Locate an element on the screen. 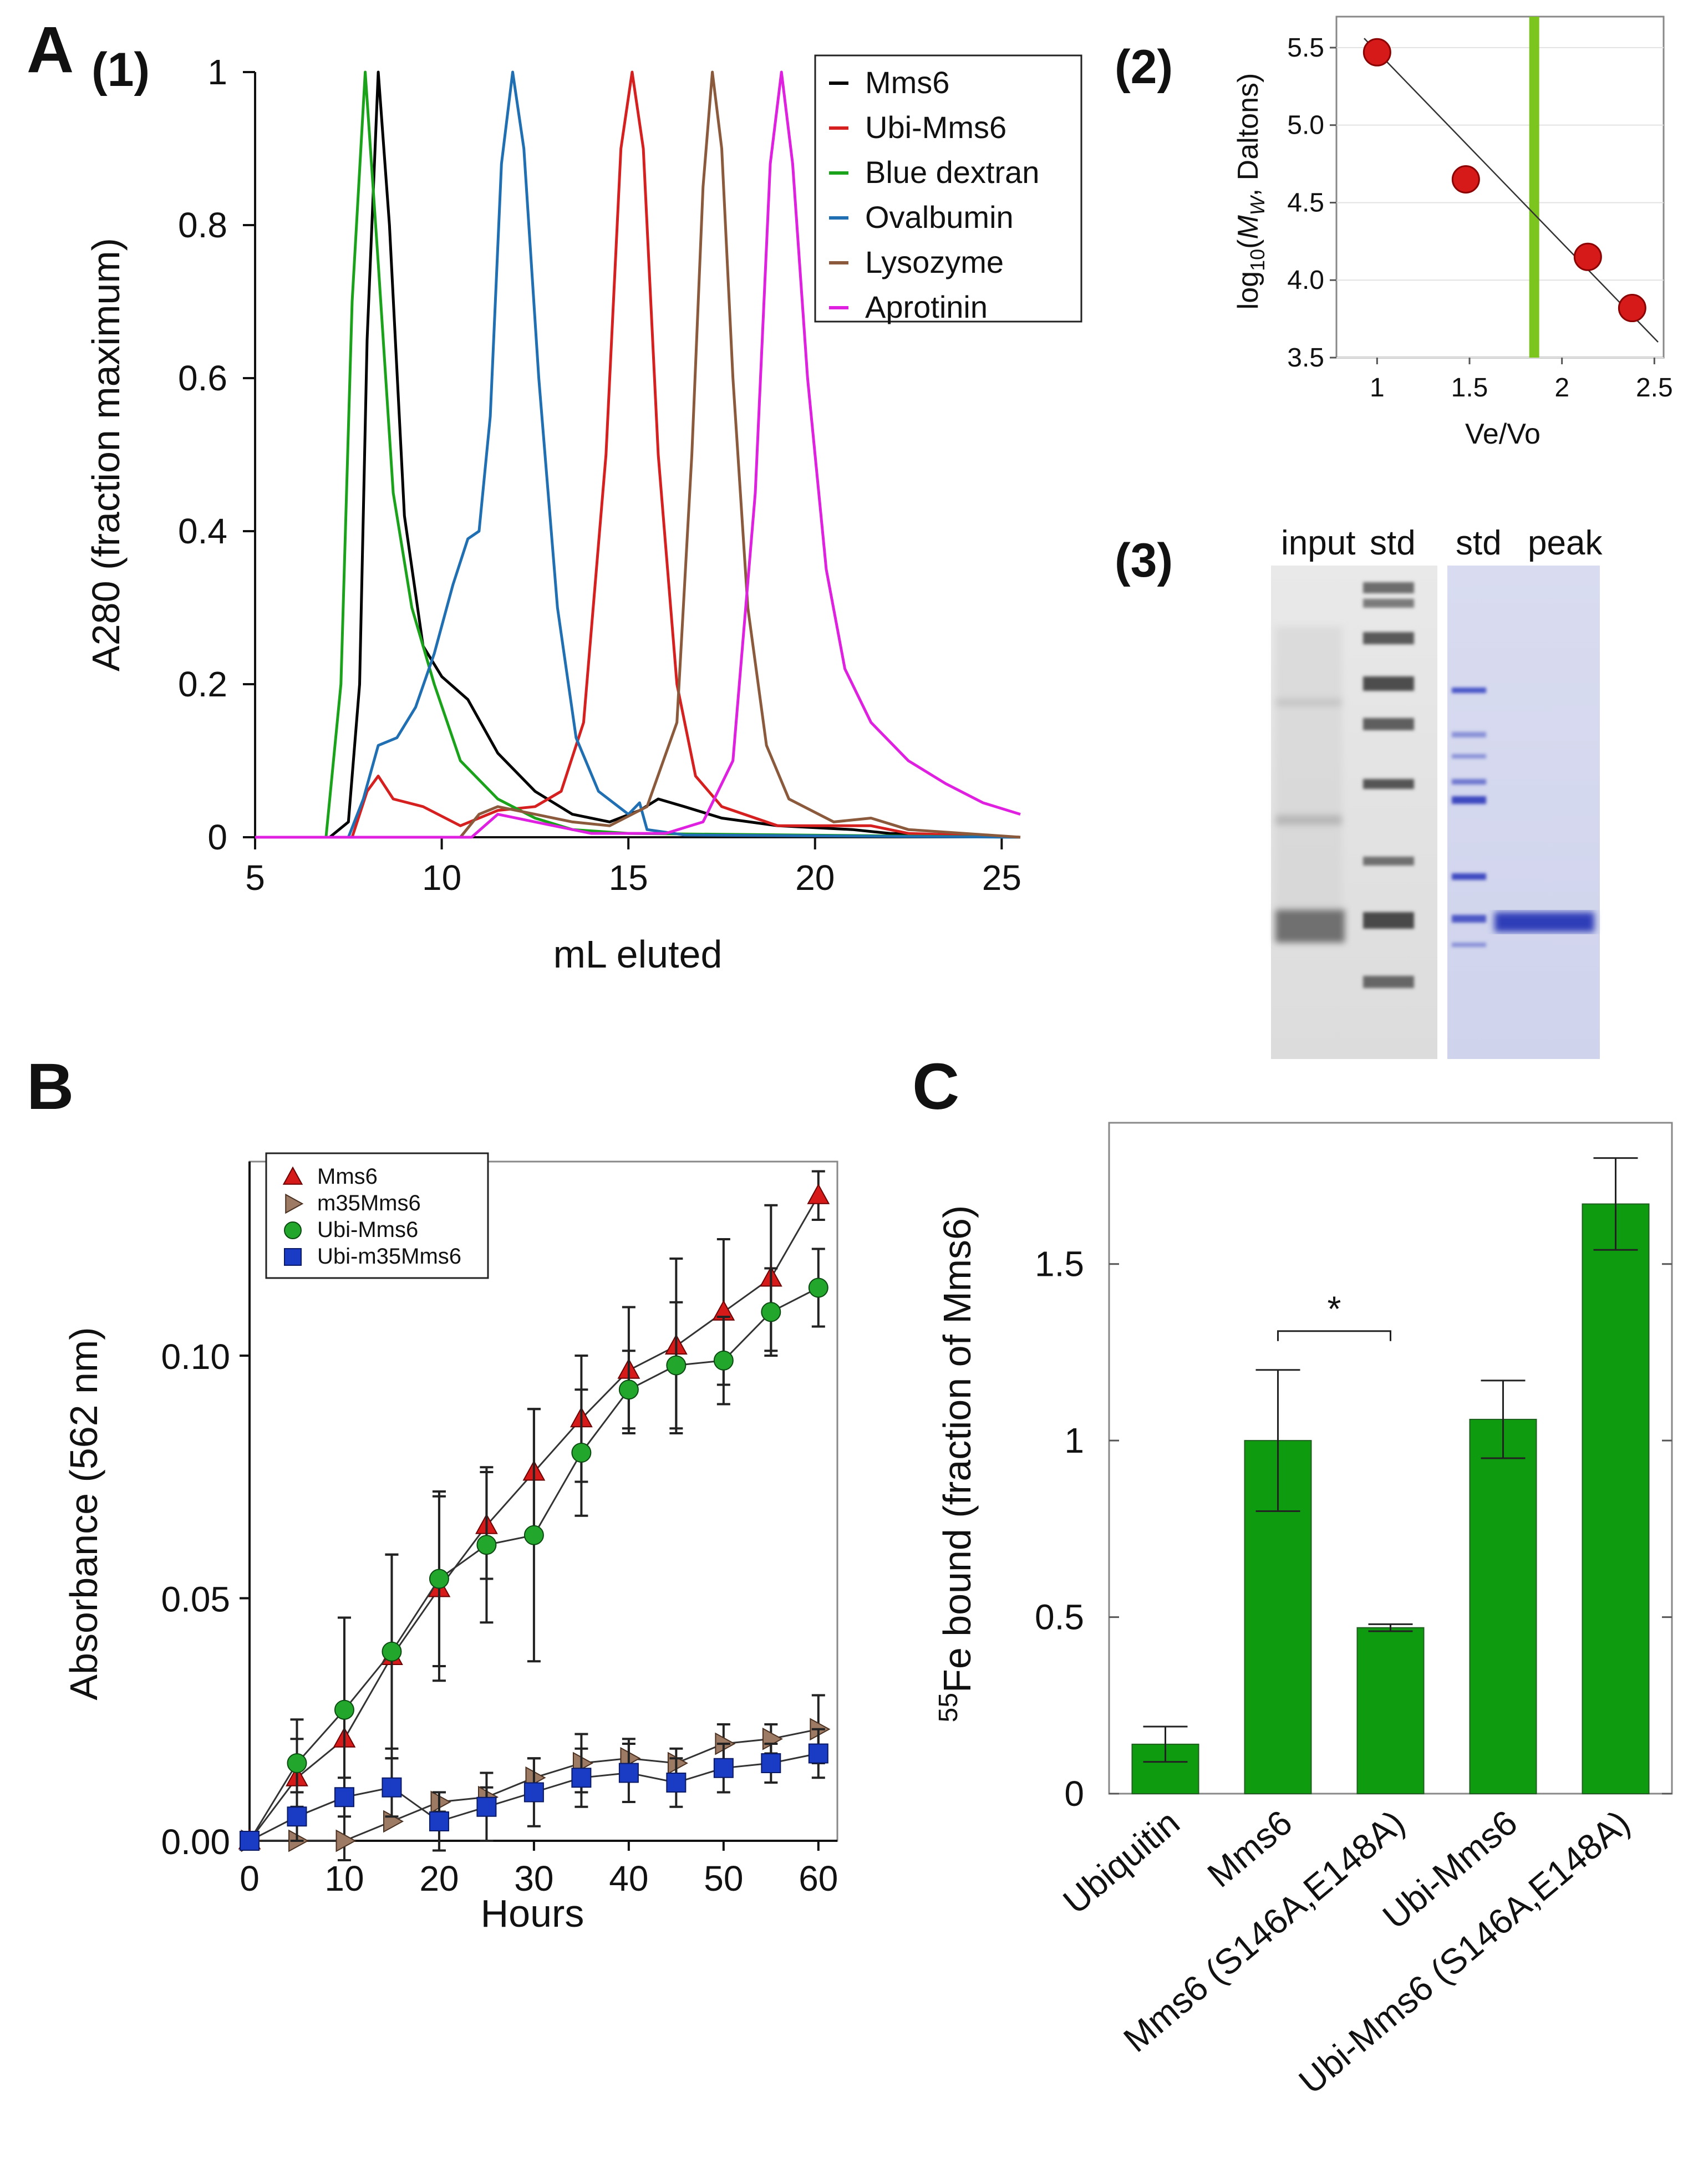 The image size is (1693, 2184). a2-ytick-label: 4.0 is located at coordinates (1305, 281).